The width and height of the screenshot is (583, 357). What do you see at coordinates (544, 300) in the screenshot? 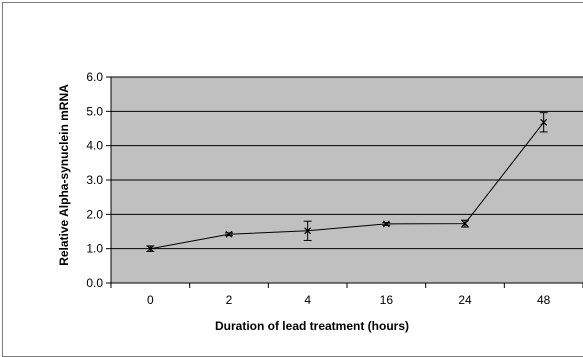
I see `x-tick-label: 48` at bounding box center [544, 300].